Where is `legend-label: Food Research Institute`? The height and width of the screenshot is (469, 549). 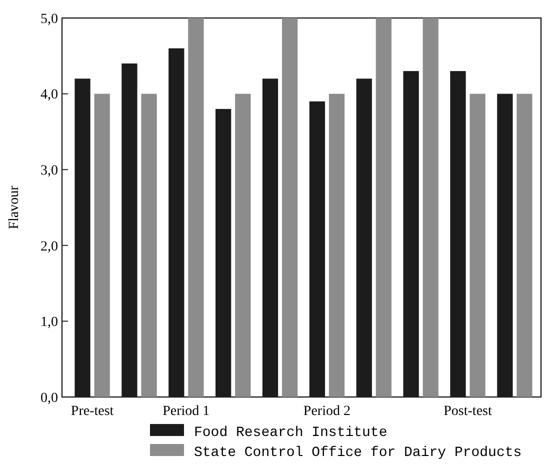
legend-label: Food Research Institute is located at coordinates (291, 432).